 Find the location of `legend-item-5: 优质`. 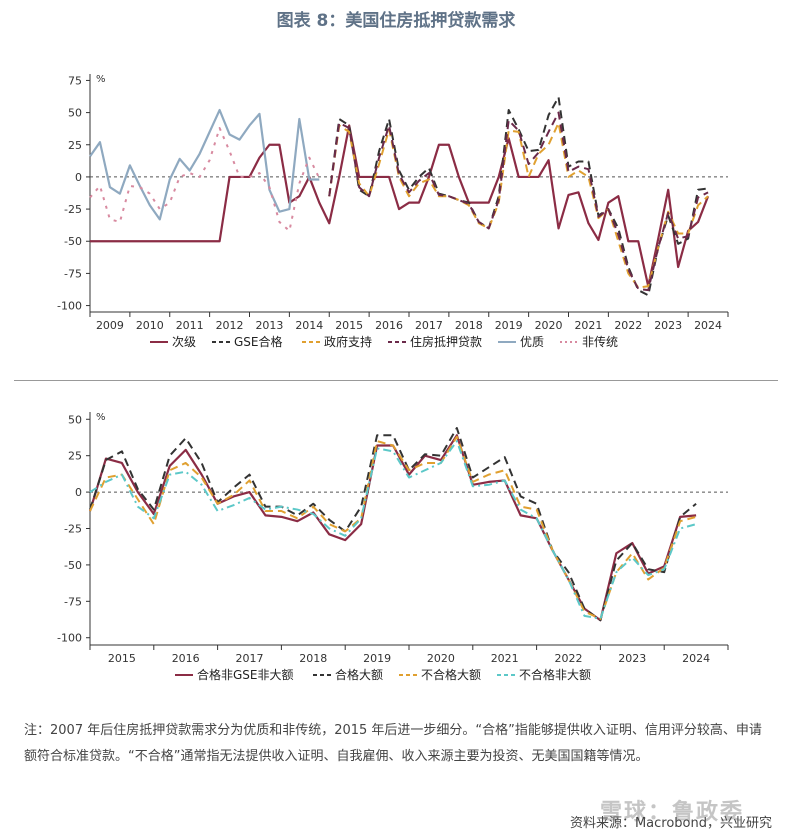

legend-item-5: 优质 is located at coordinates (521, 342).